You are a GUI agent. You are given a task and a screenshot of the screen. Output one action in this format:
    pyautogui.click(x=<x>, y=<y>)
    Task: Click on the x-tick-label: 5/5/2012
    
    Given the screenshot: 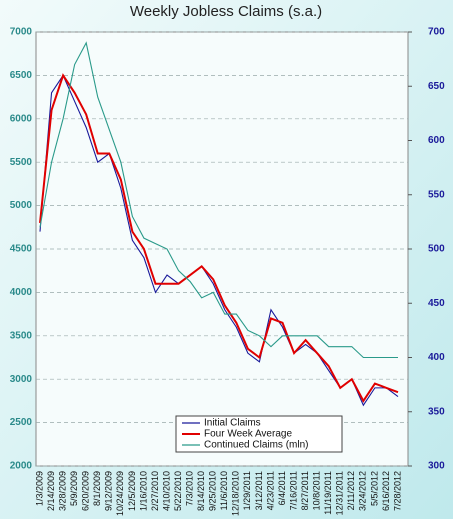 What is the action you would take?
    pyautogui.click(x=374, y=488)
    